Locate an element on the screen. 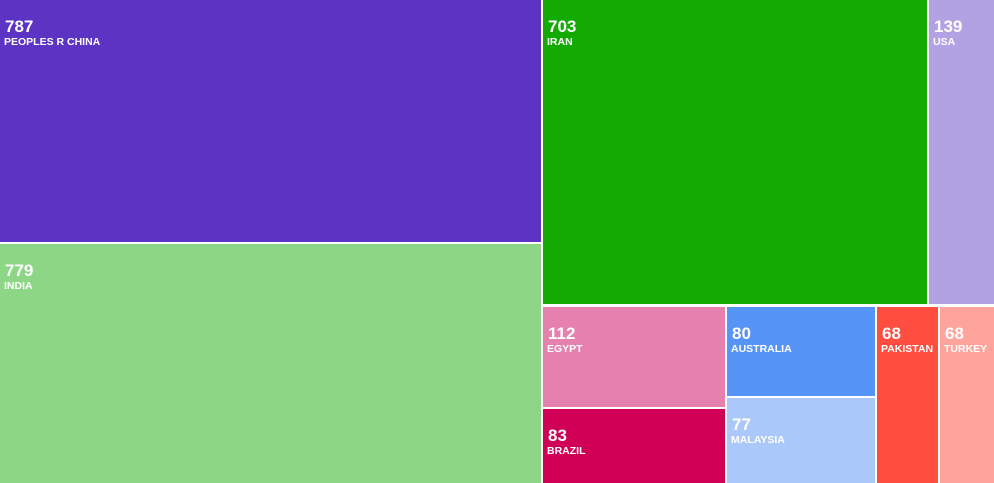 This screenshot has width=994, height=483. tile-label: AUSTRALIA is located at coordinates (761, 349).